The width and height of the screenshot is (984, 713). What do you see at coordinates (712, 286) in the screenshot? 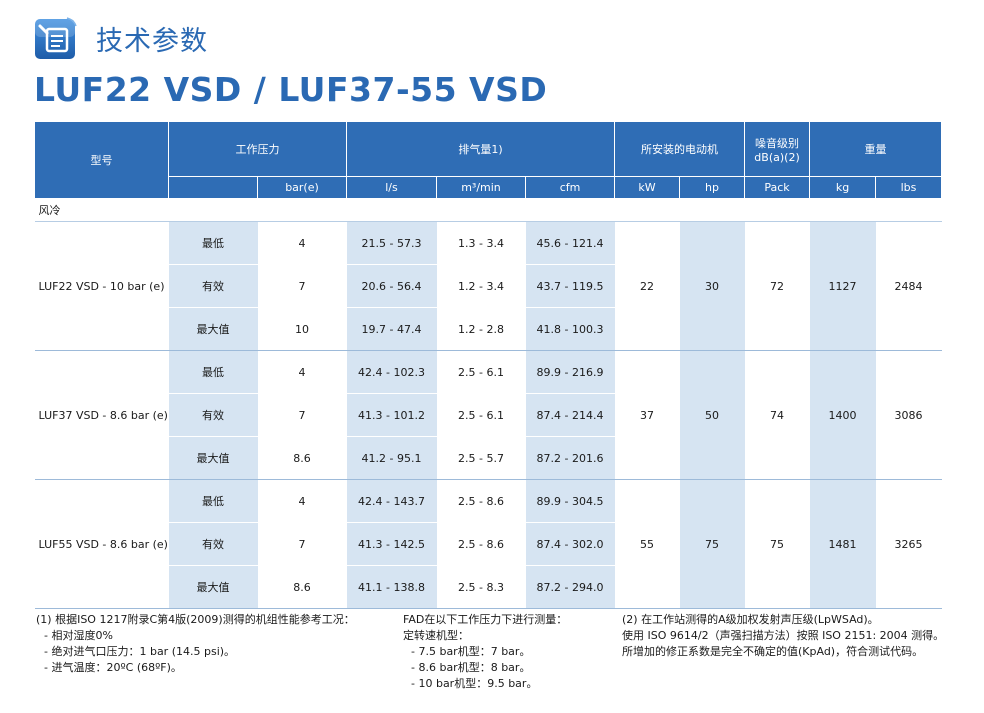
I see `cell-hp: 30` at bounding box center [712, 286].